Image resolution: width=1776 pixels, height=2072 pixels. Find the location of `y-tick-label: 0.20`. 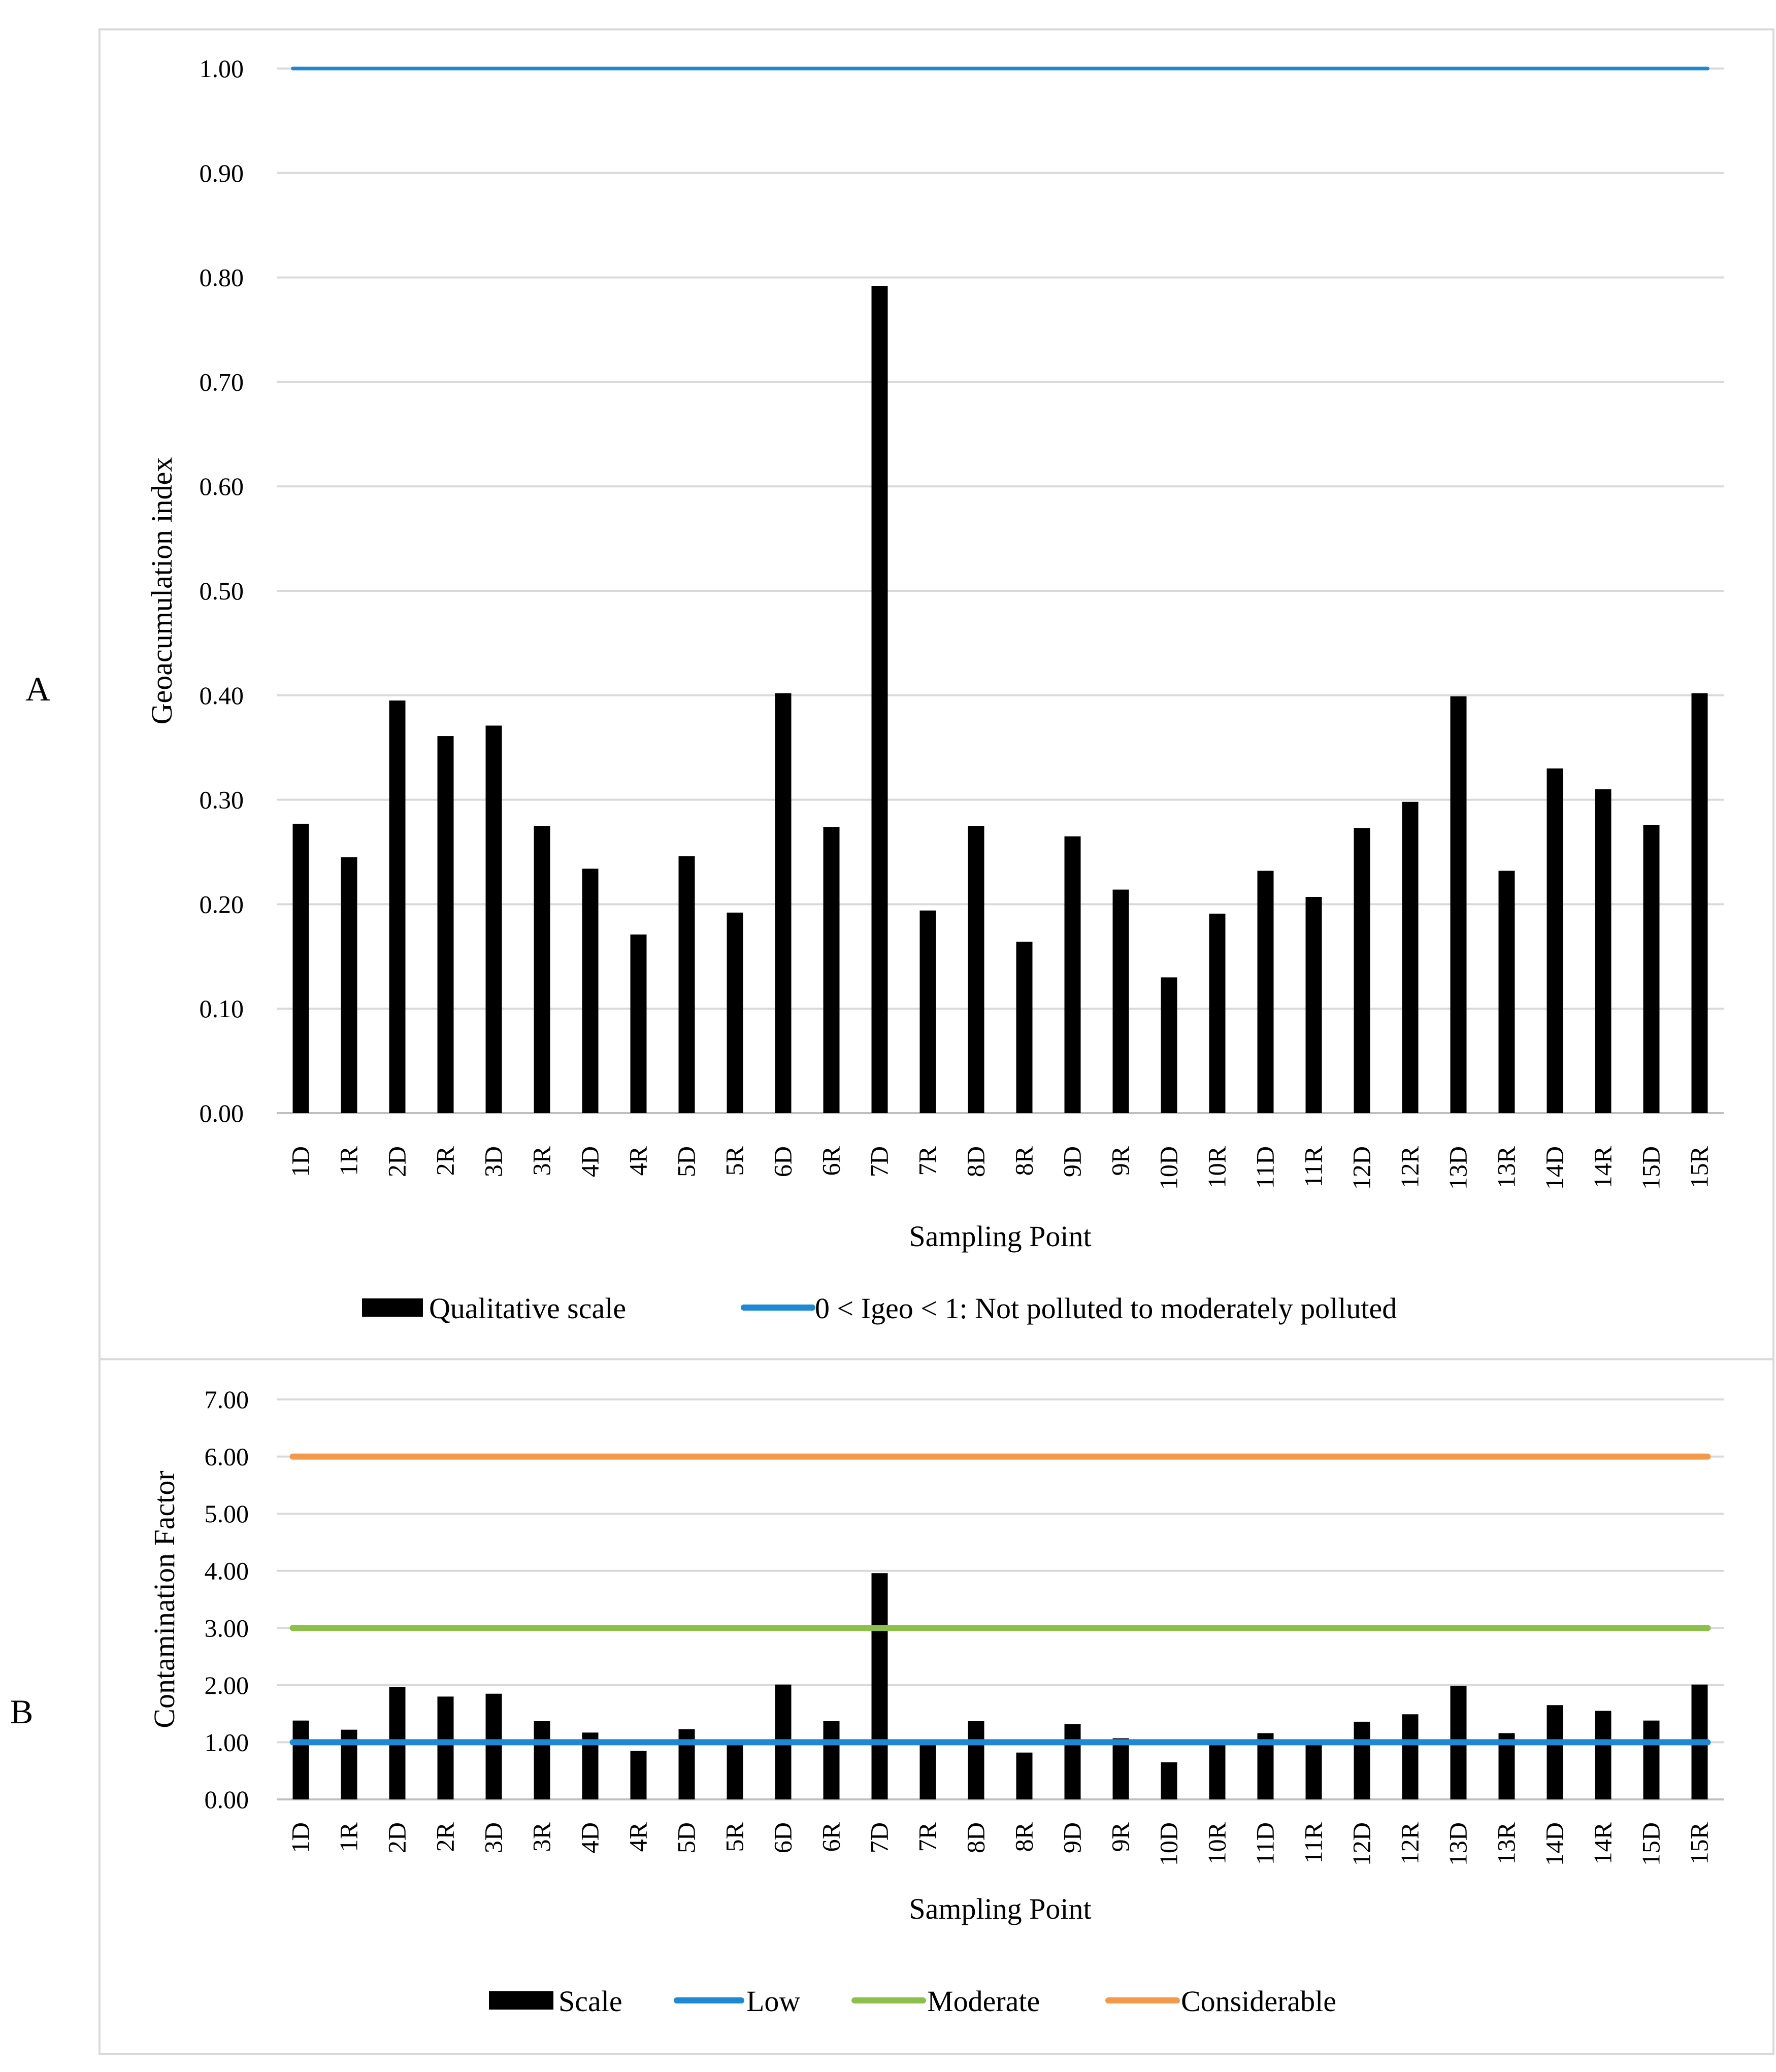

y-tick-label: 0.20 is located at coordinates (222, 904).